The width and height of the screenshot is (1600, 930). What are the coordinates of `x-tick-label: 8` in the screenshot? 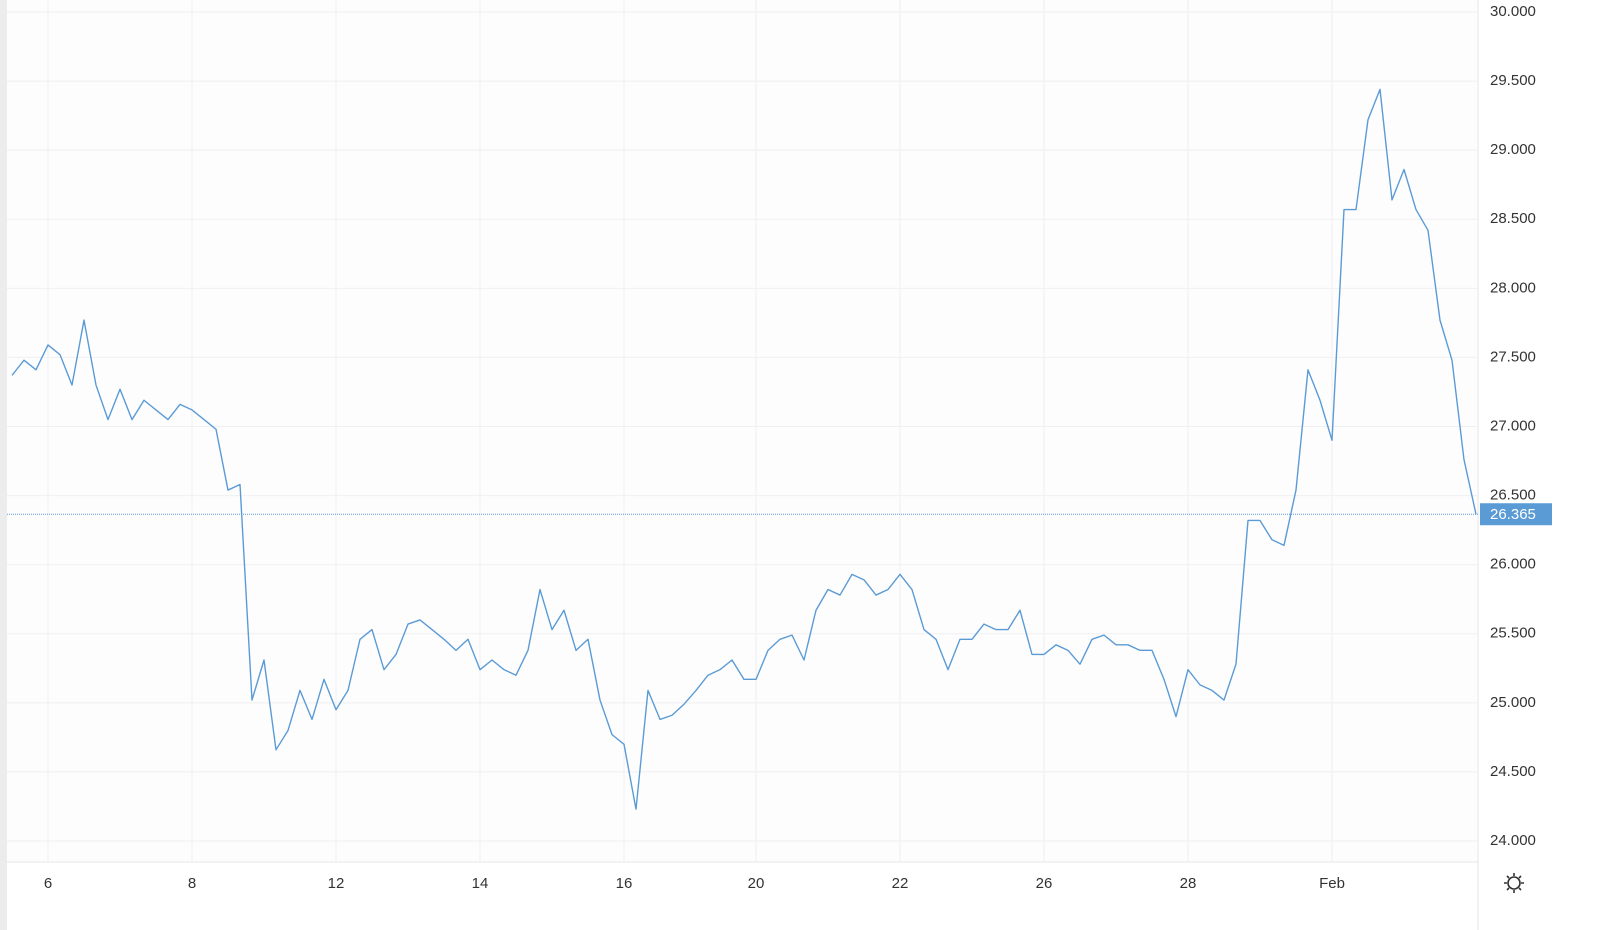 It's located at (192, 883).